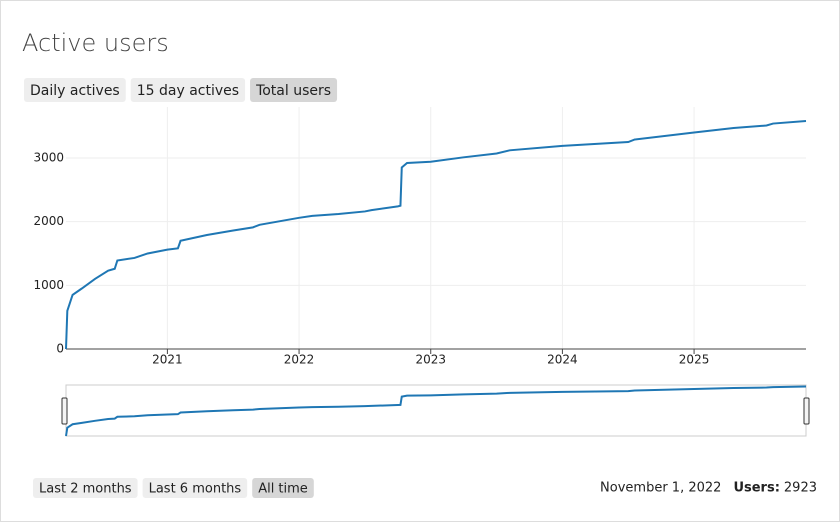 This screenshot has height=522, width=840. I want to click on button-label: All time, so click(283, 489).